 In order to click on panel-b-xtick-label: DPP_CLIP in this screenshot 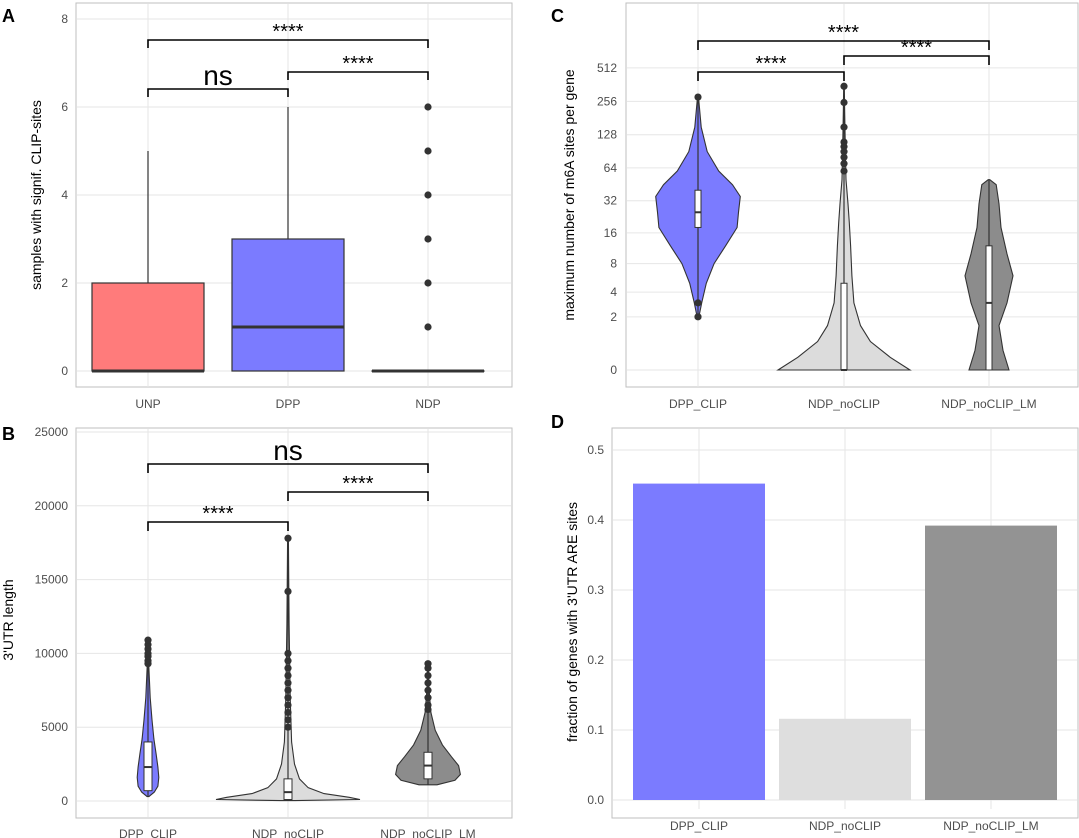, I will do `click(148, 832)`.